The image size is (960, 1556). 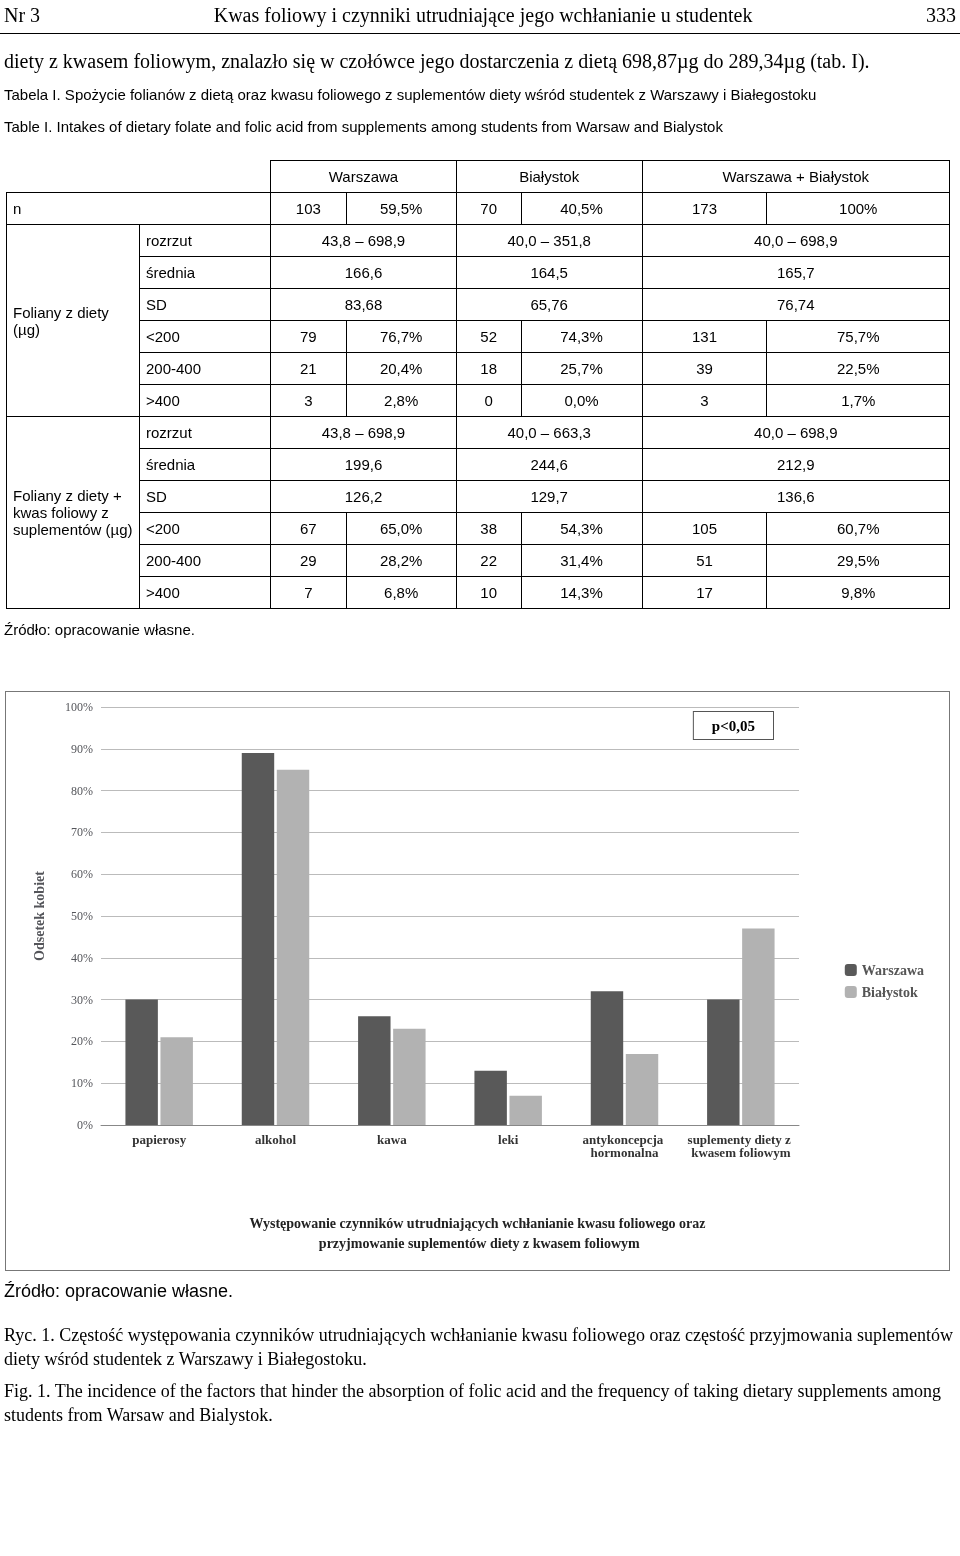 What do you see at coordinates (549, 304) in the screenshot?
I see `text: 65,76` at bounding box center [549, 304].